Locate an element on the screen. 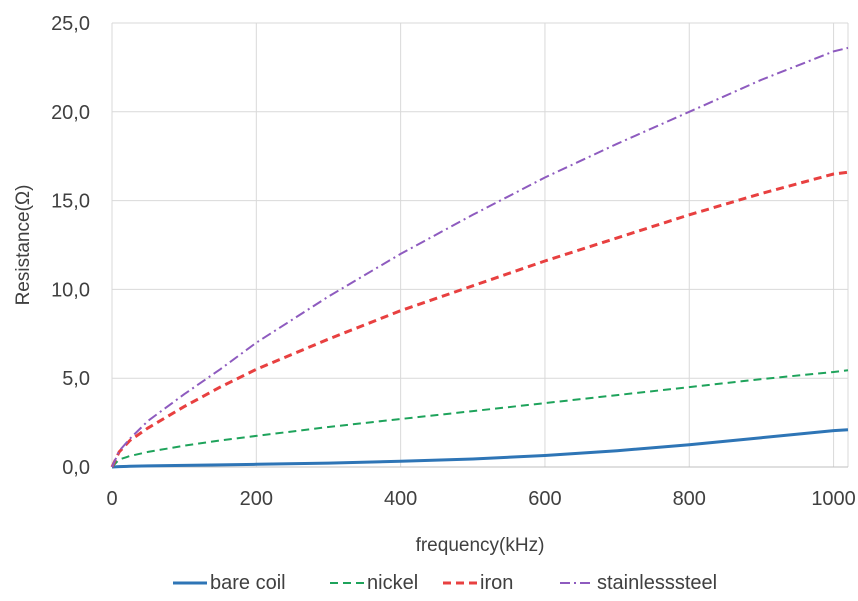 This screenshot has width=858, height=601. series-line-nickel is located at coordinates (480, 418).